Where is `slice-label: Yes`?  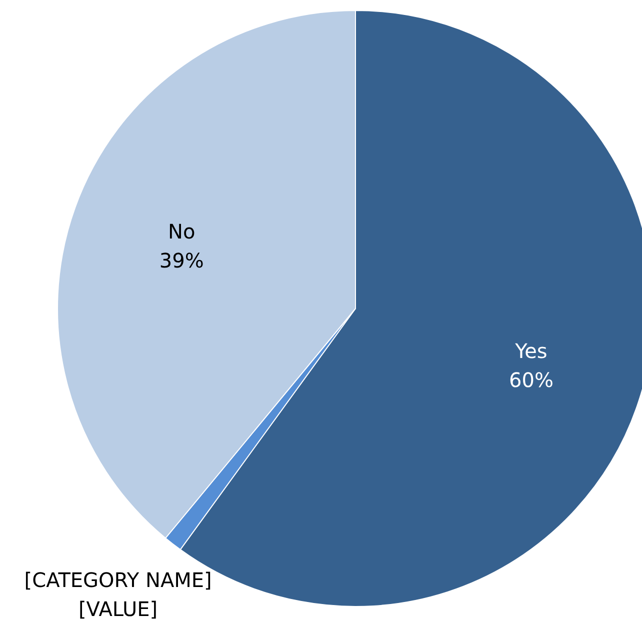 slice-label: Yes is located at coordinates (531, 351).